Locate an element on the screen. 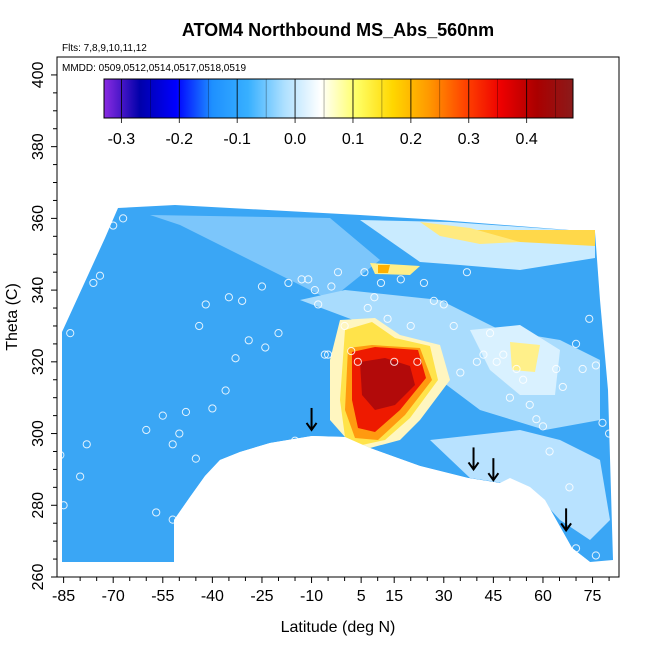 The width and height of the screenshot is (650, 650). colorbar-tick-label: 0.2 is located at coordinates (411, 139).